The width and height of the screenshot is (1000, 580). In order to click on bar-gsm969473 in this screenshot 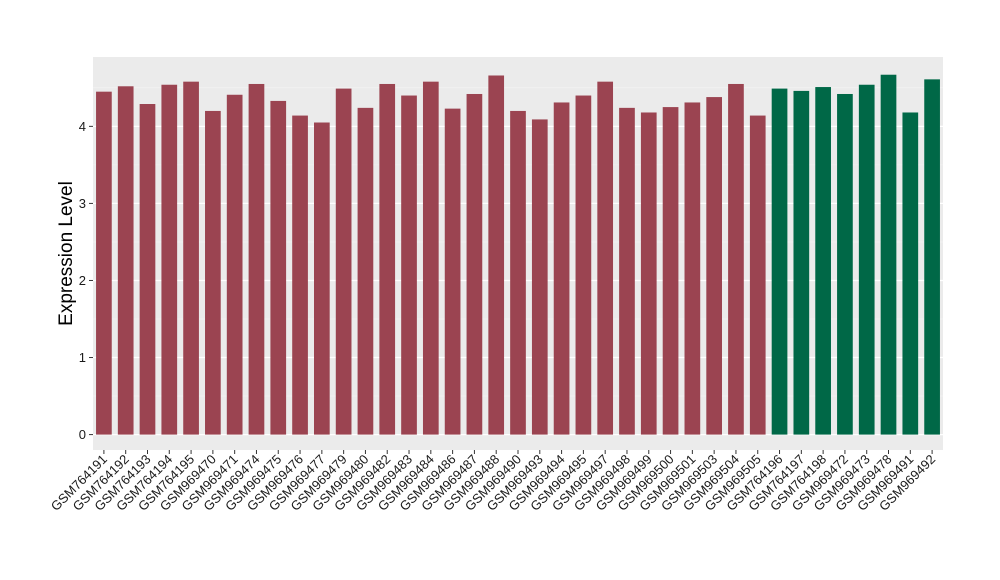, I will do `click(866, 259)`.